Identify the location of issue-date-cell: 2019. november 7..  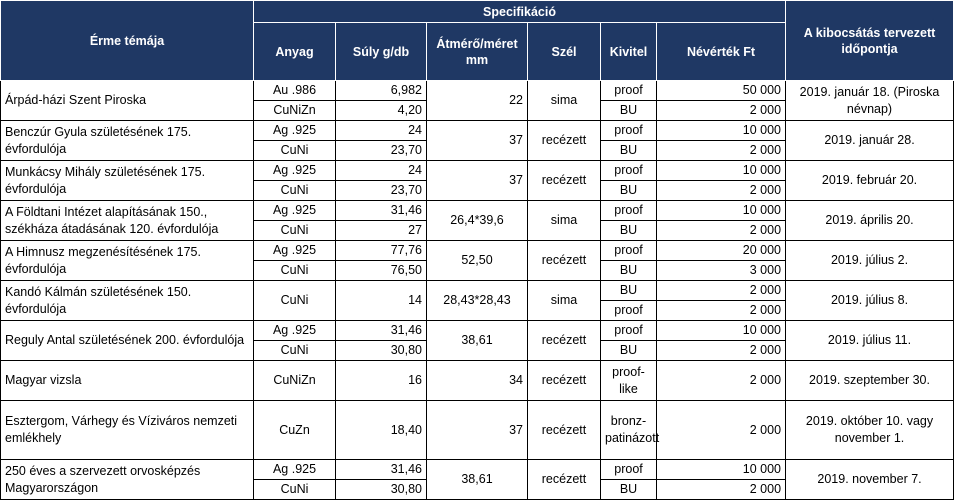
(869, 479).